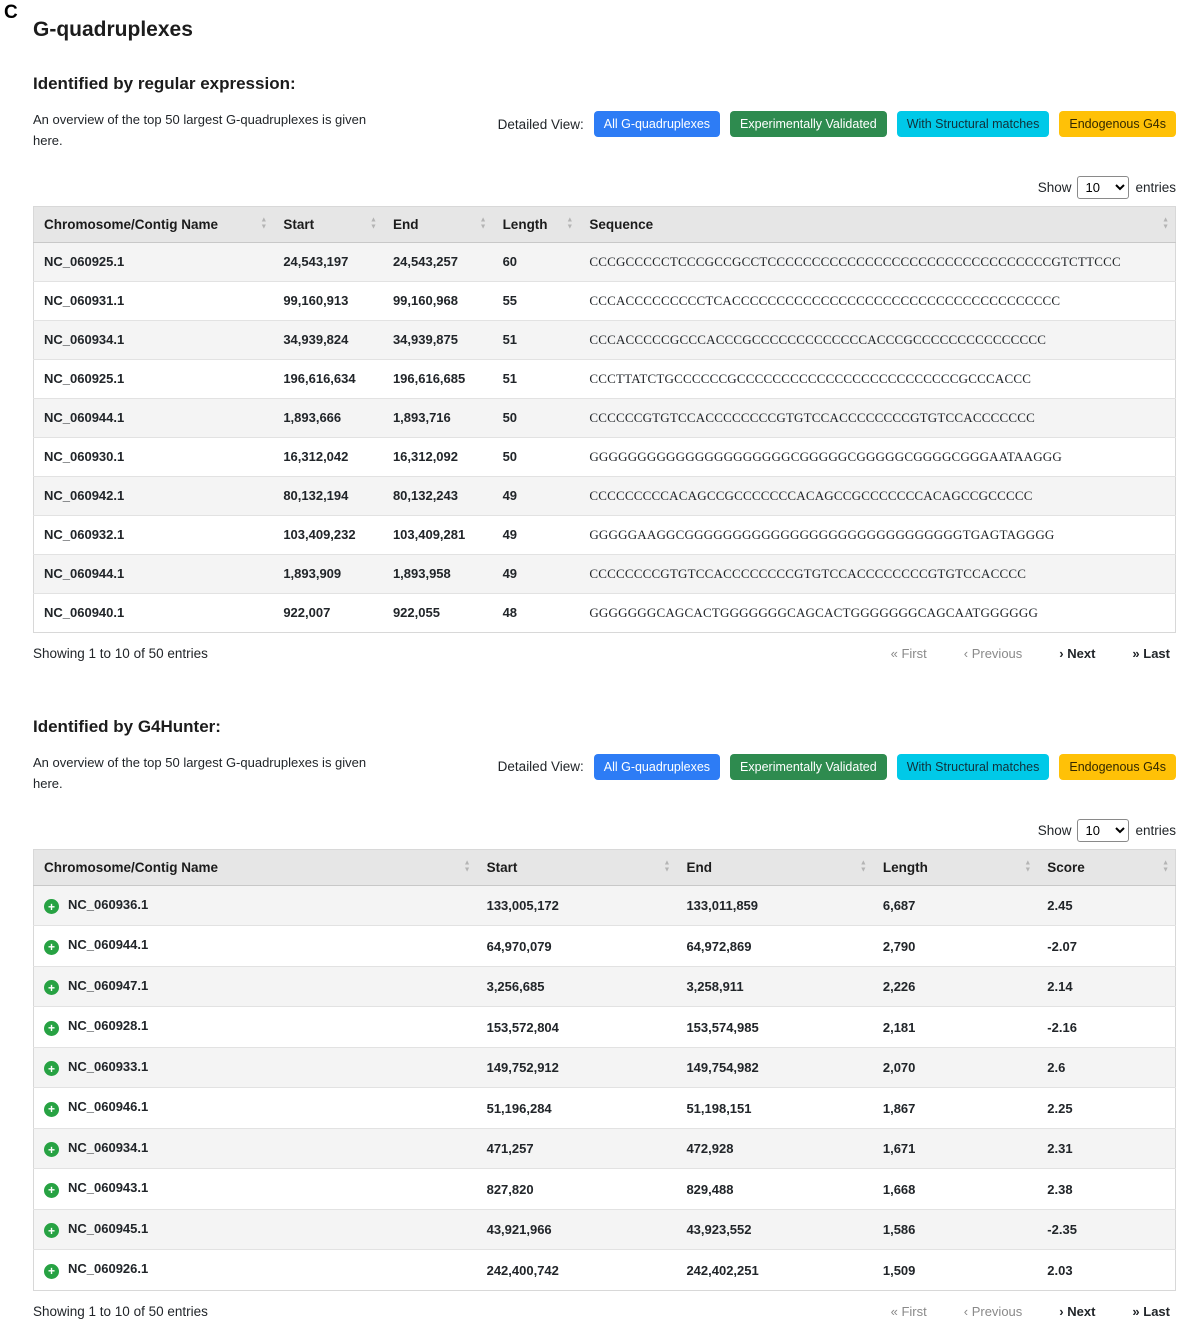 Image resolution: width=1185 pixels, height=1333 pixels. What do you see at coordinates (153, 612) in the screenshot?
I see `cell-chromosome-contig-name: NC_060940.1` at bounding box center [153, 612].